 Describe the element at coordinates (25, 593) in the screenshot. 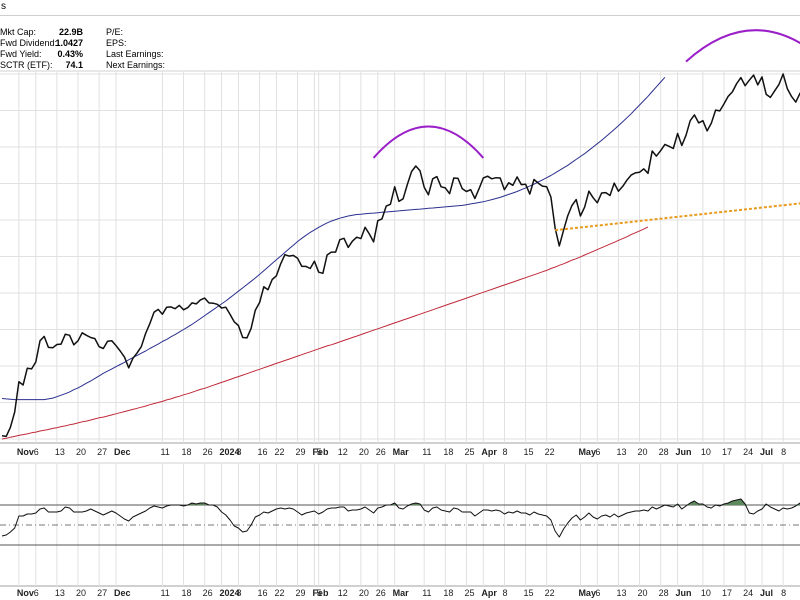

I see `x-tick-label: Nov` at that location.